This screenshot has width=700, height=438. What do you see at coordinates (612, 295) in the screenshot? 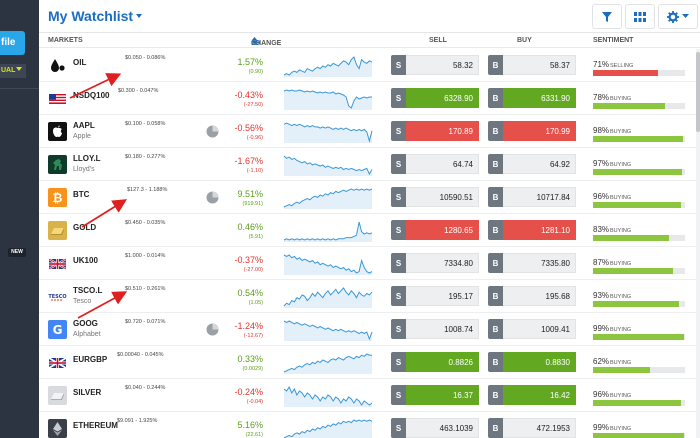
I see `sentiment-text: 93%BUYING` at bounding box center [612, 295].